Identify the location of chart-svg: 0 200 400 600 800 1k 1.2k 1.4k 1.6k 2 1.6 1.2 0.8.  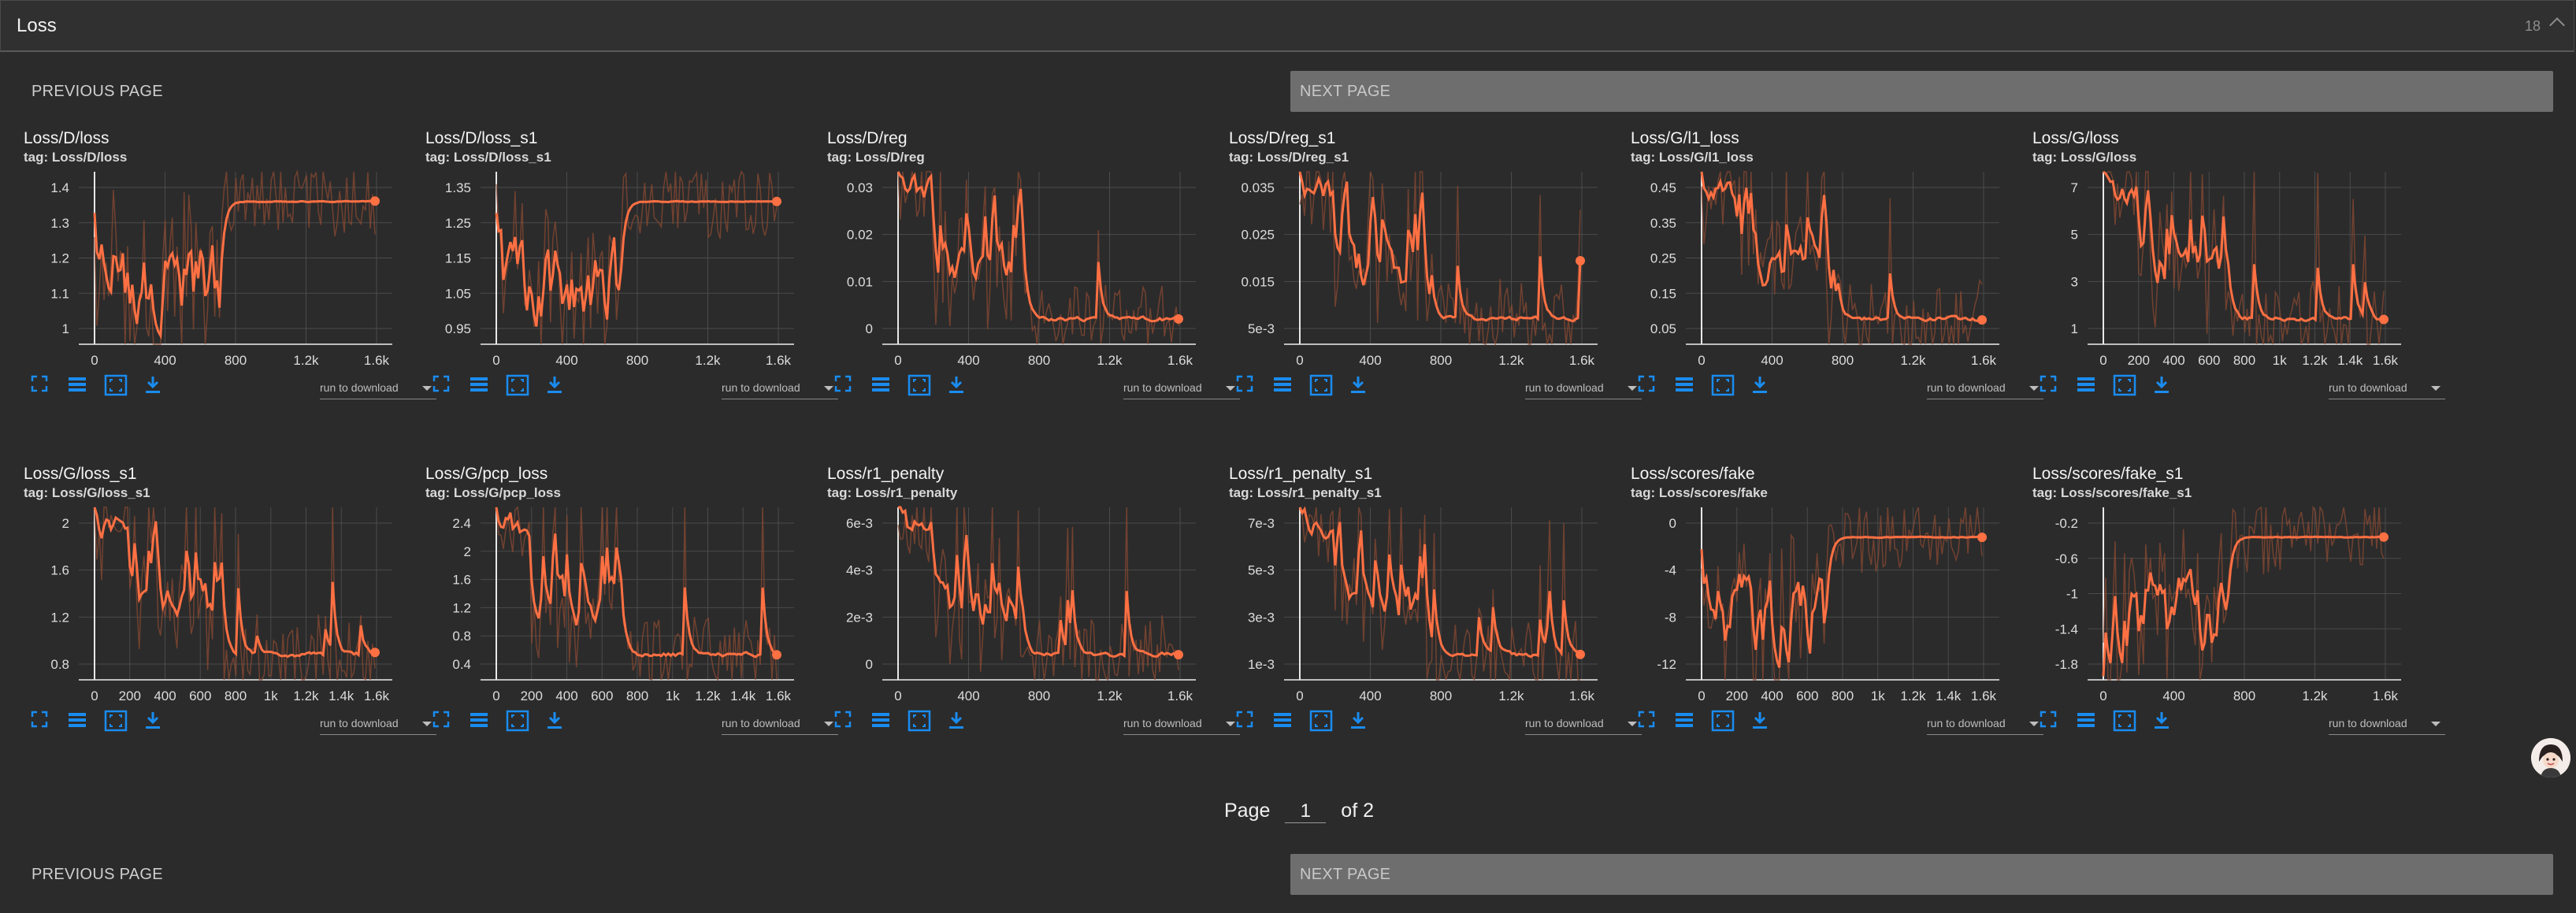
(209, 609).